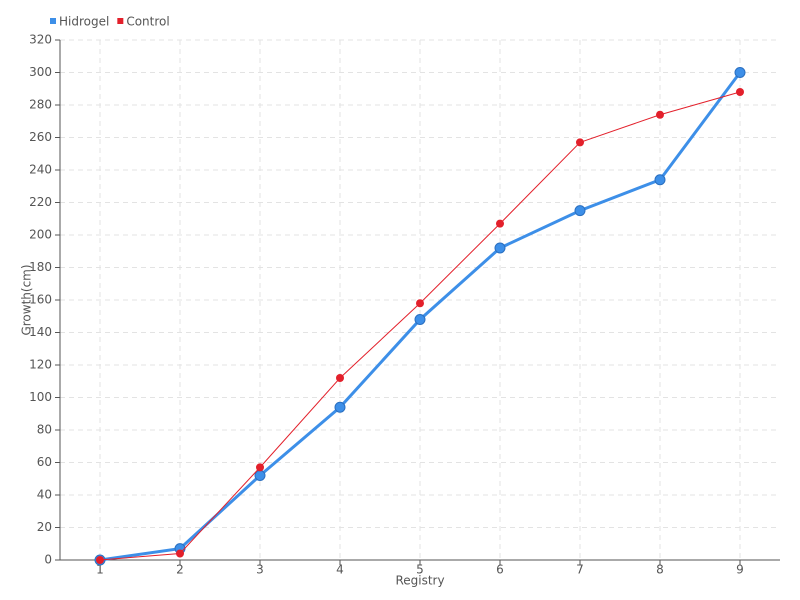 Image resolution: width=800 pixels, height=600 pixels. What do you see at coordinates (27, 299) in the screenshot?
I see `y-axis-label: Growth(cm)` at bounding box center [27, 299].